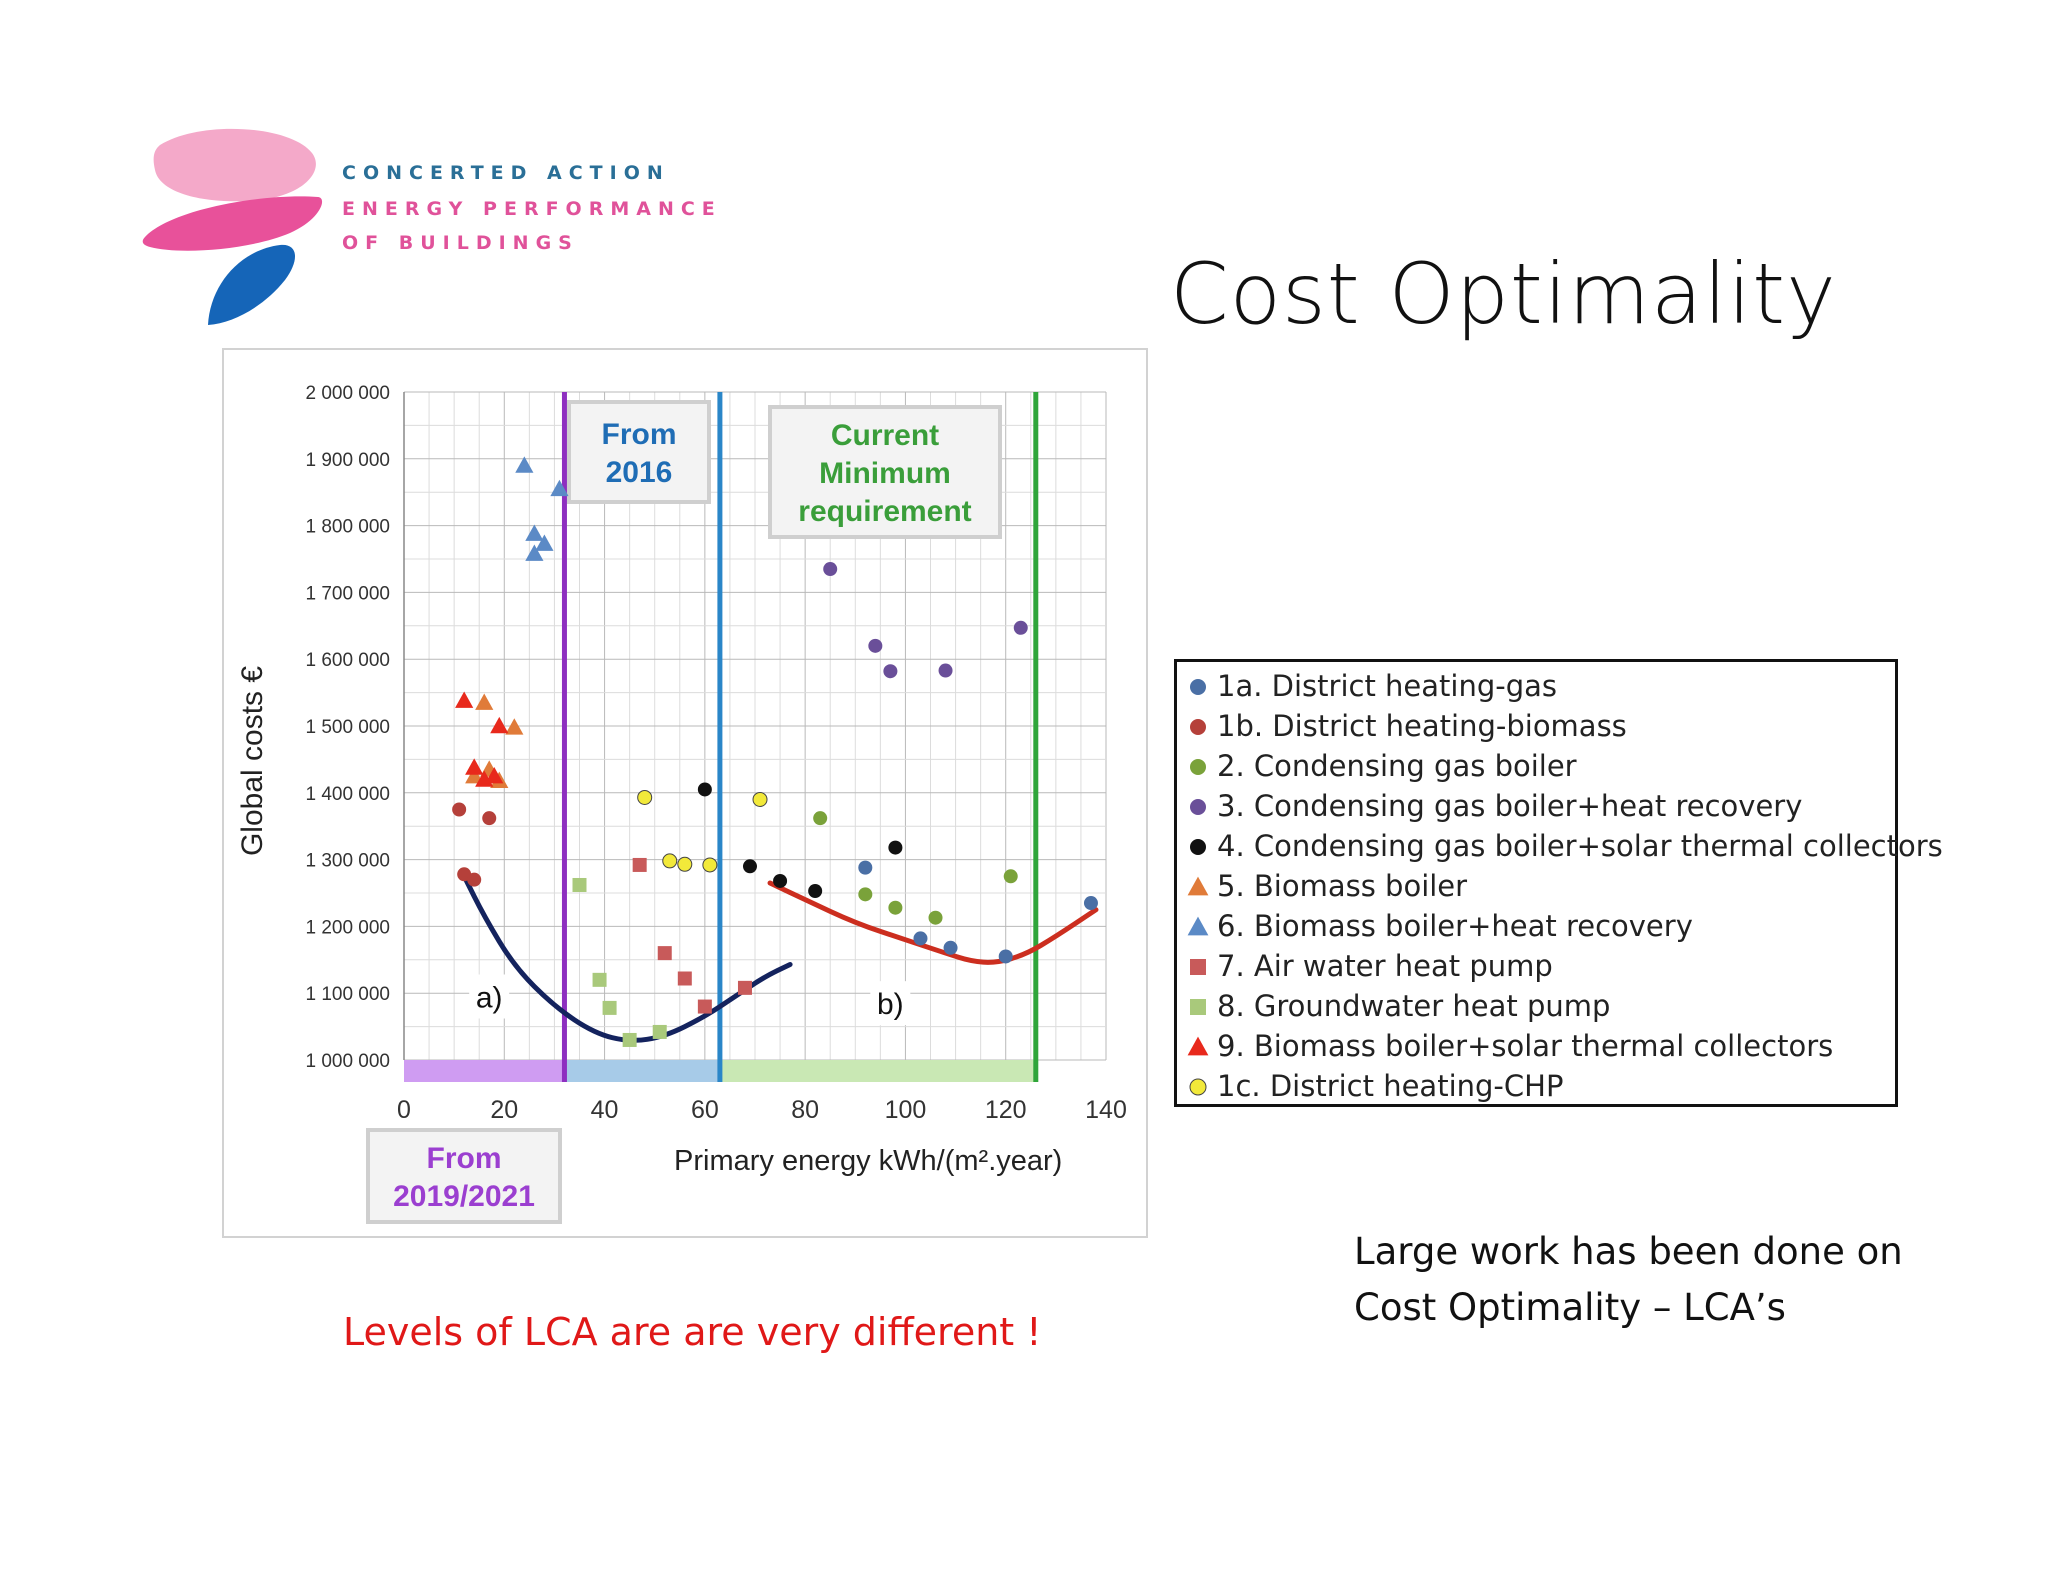 This screenshot has width=2048, height=1582. I want to click on note-lca-levels: Levels of LCA are are very different !, so click(692, 1332).